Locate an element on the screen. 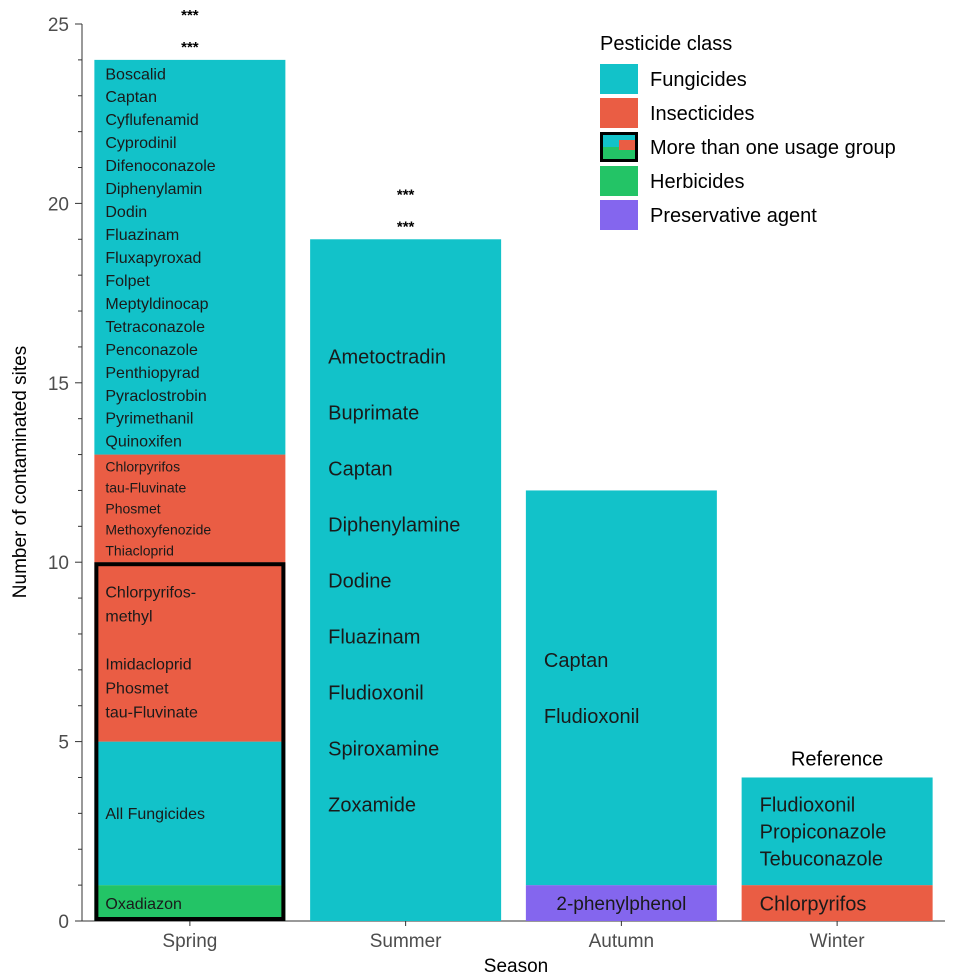 This screenshot has height=979, width=959. bar-segment-label: Thiacloprid is located at coordinates (139, 550).